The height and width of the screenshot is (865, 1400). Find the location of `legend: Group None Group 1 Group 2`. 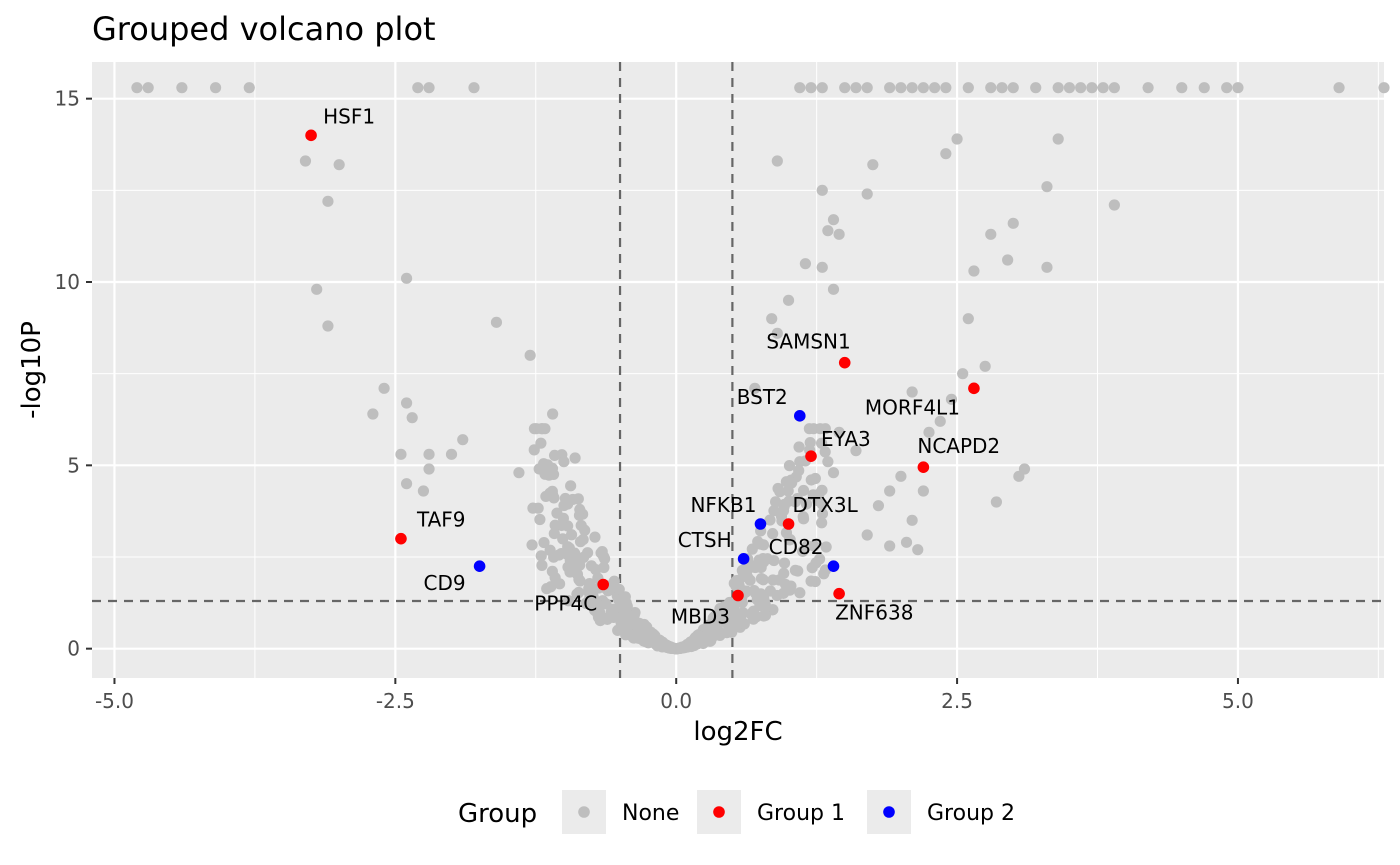

legend: Group None Group 1 Group 2 is located at coordinates (736, 812).